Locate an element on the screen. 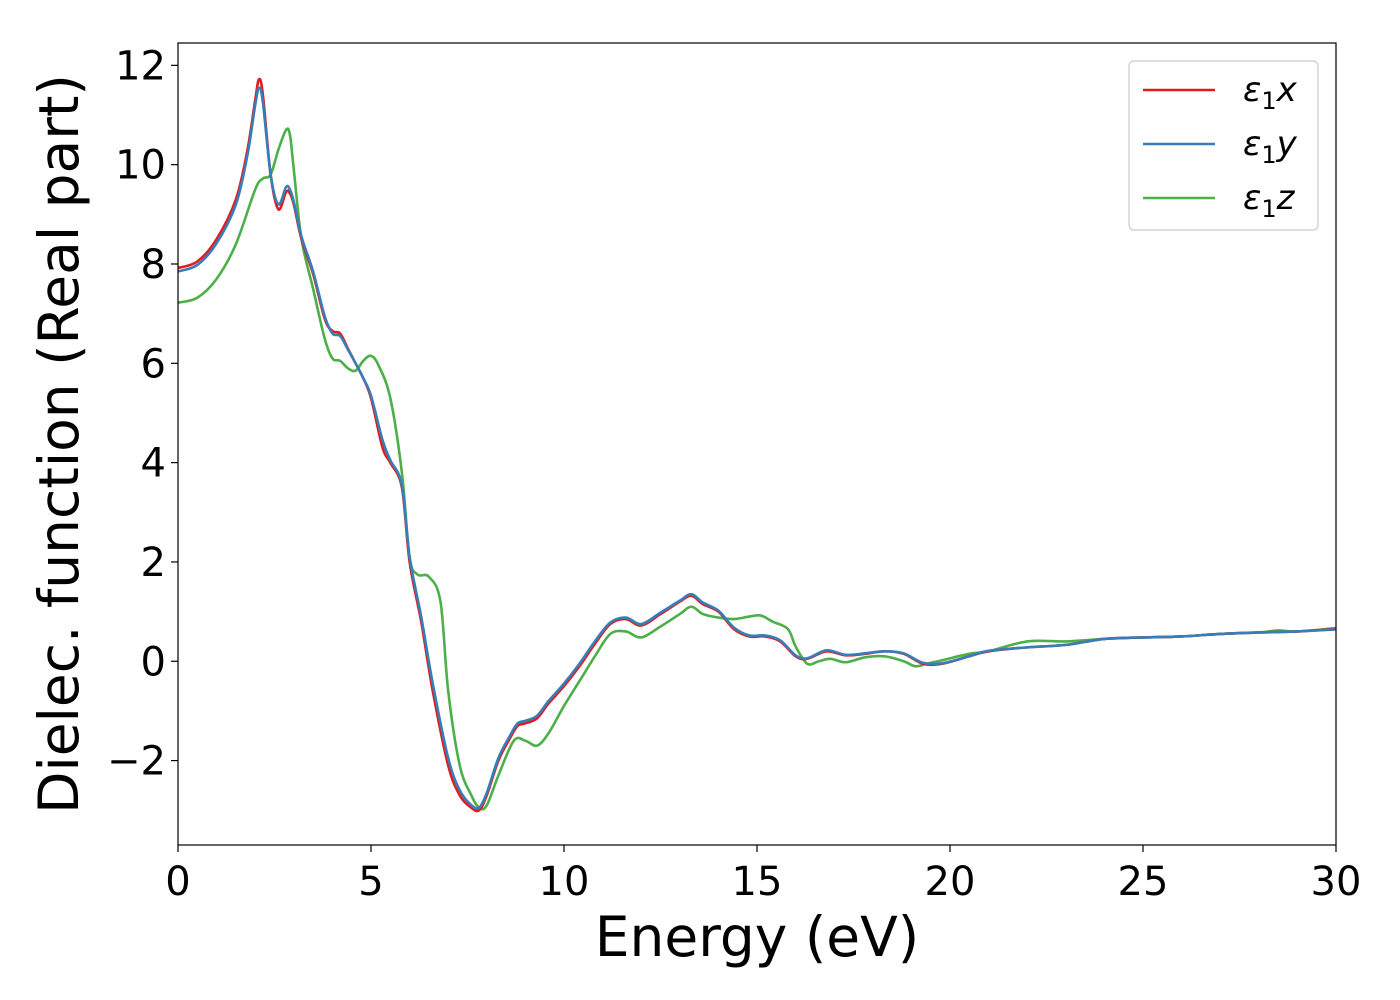  y-tick-label: 4 is located at coordinates (153, 464).